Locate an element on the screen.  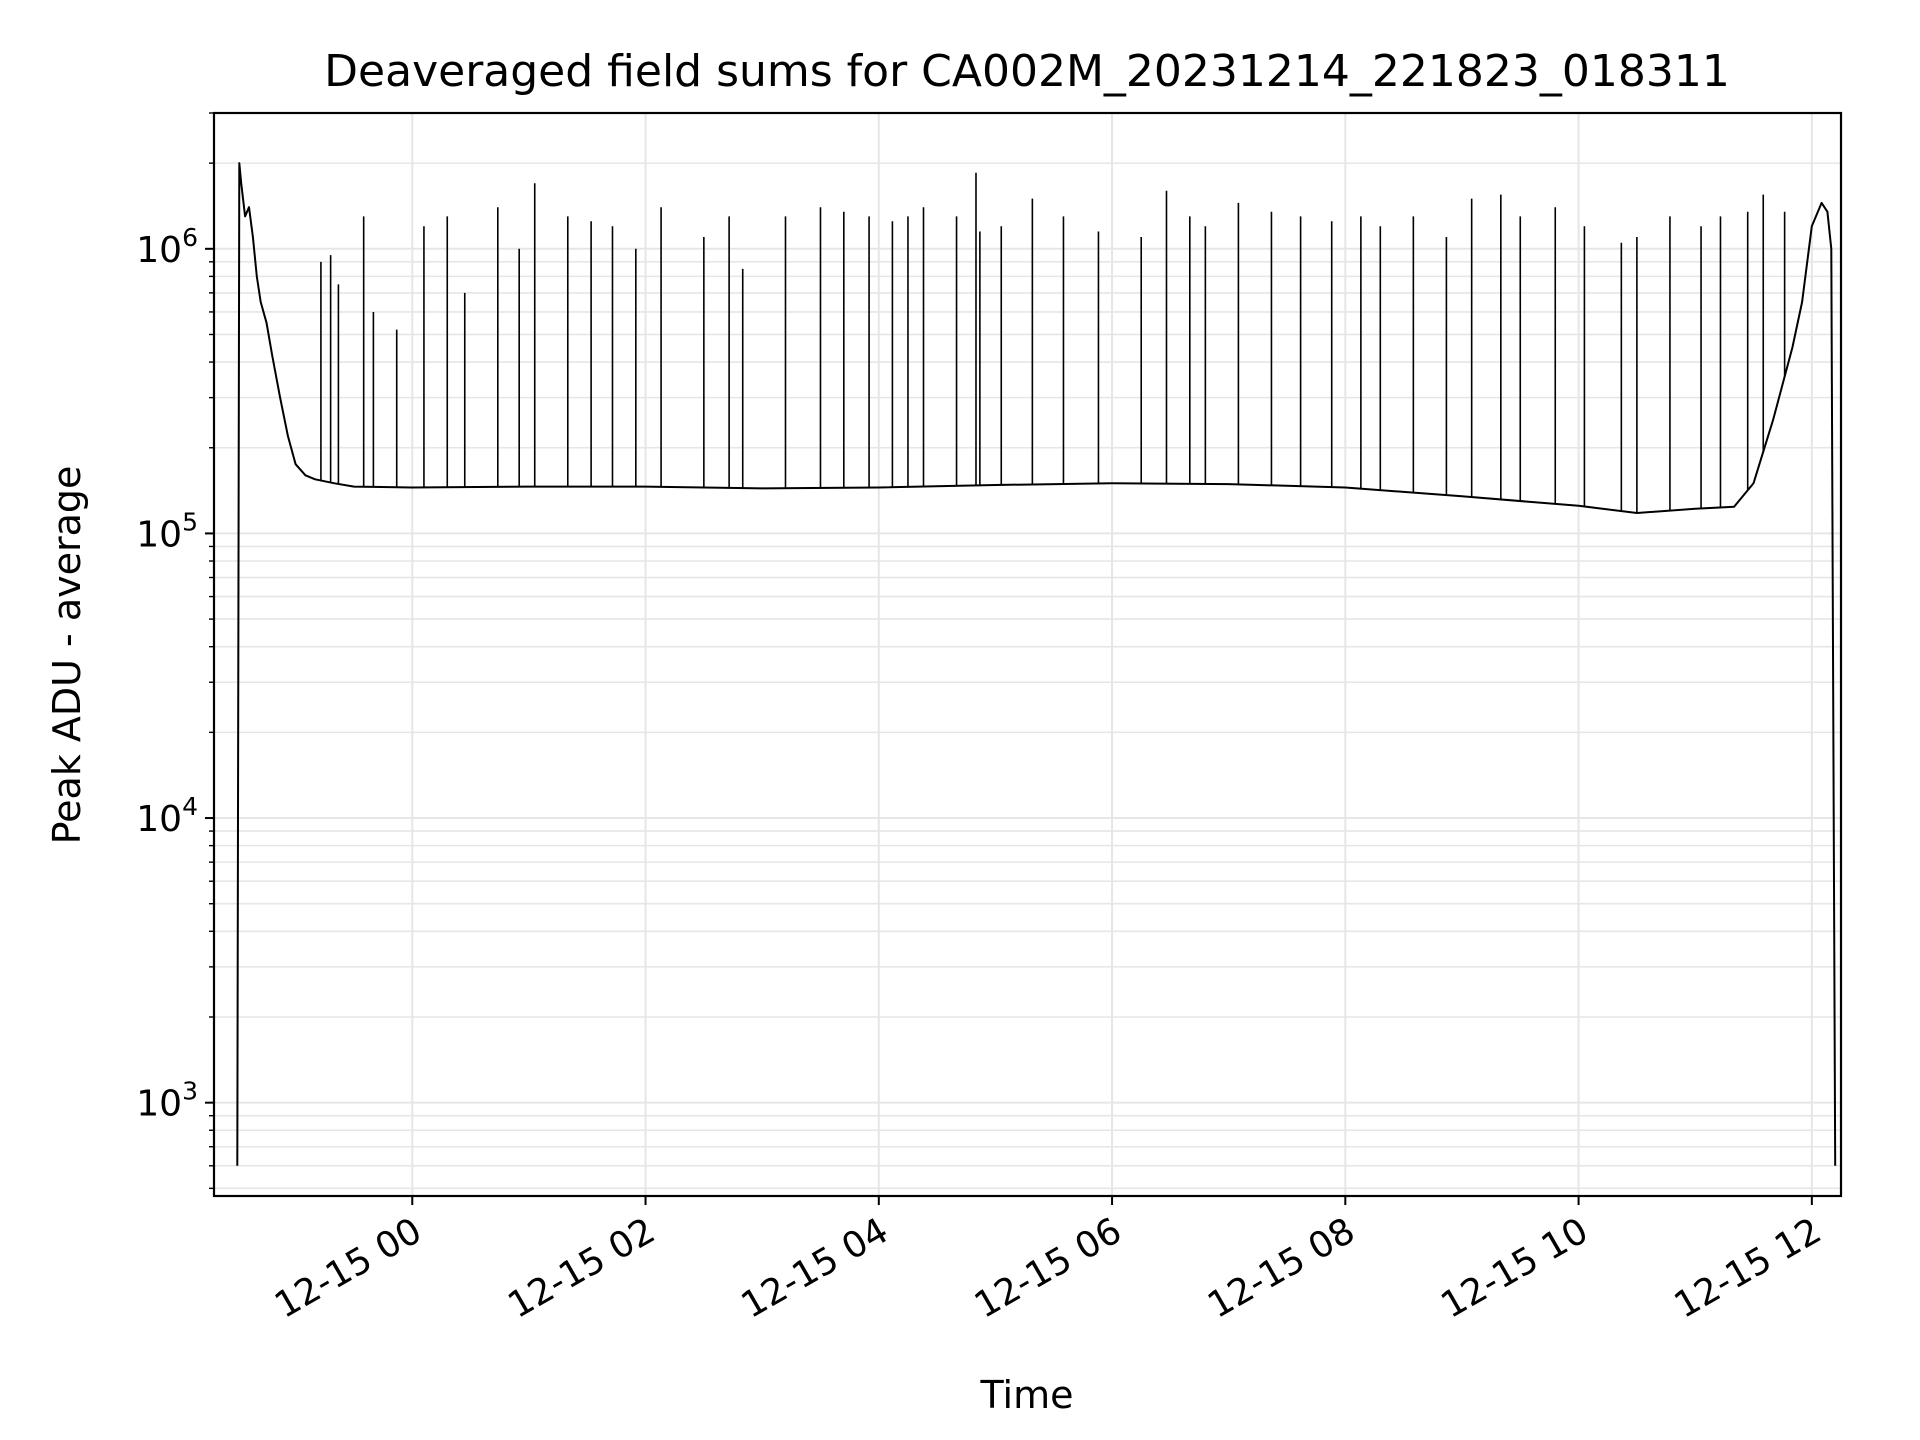
y-tick-label: 10⁵ is located at coordinates (167, 531).